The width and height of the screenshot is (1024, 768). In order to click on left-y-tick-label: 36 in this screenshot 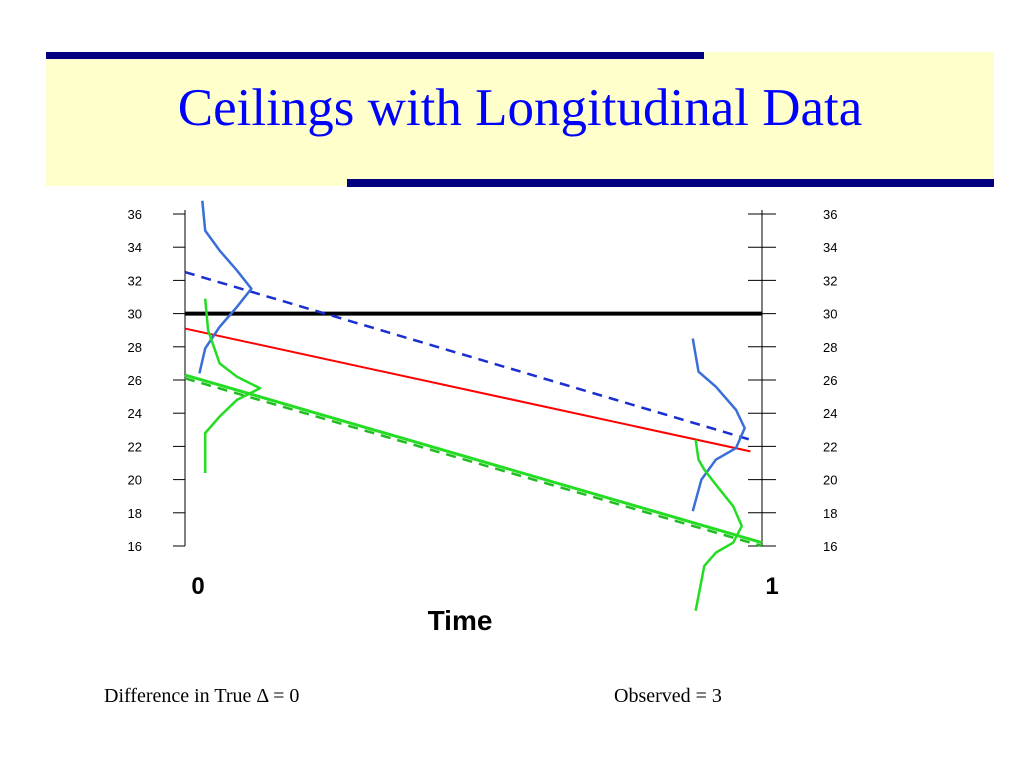, I will do `click(135, 214)`.